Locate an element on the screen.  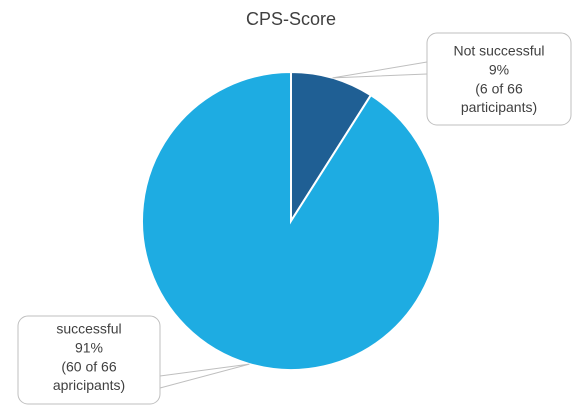
value-label: 91% is located at coordinates (89, 348).